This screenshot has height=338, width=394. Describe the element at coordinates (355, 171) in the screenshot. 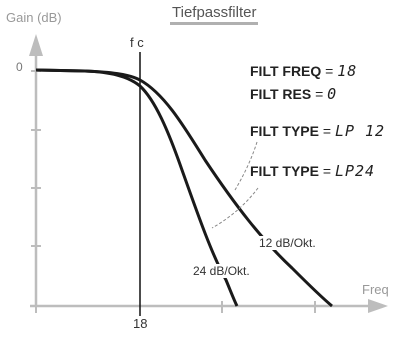

I see `param-value: LP24` at that location.